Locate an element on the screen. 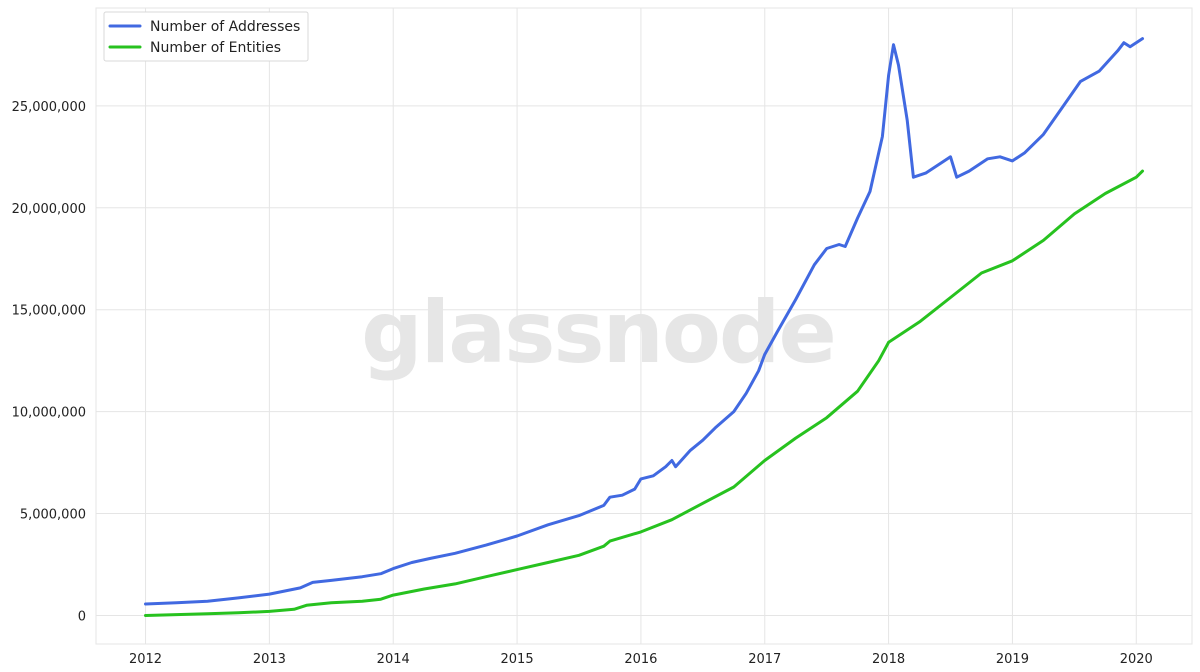  x-tick-label: 2020 is located at coordinates (1136, 659).